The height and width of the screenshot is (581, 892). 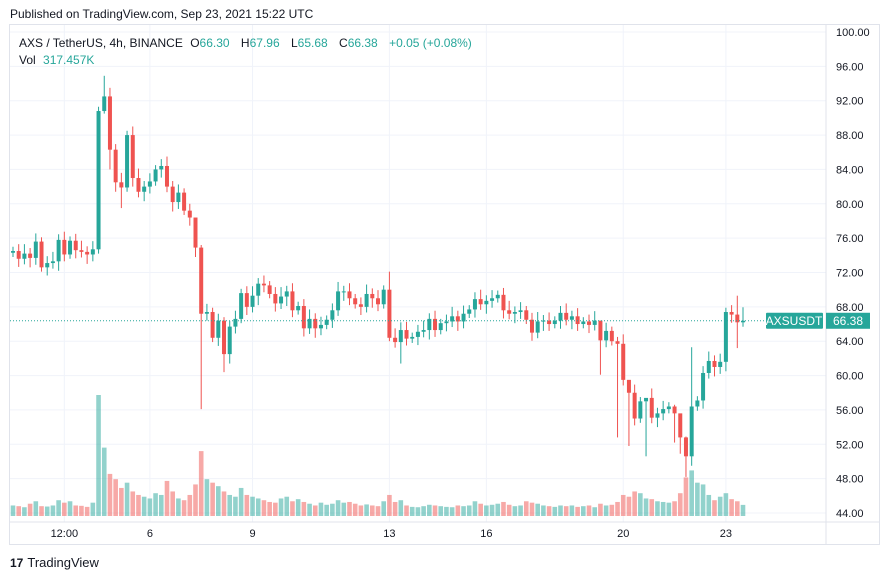 What do you see at coordinates (195, 43) in the screenshot?
I see `open-label: O` at bounding box center [195, 43].